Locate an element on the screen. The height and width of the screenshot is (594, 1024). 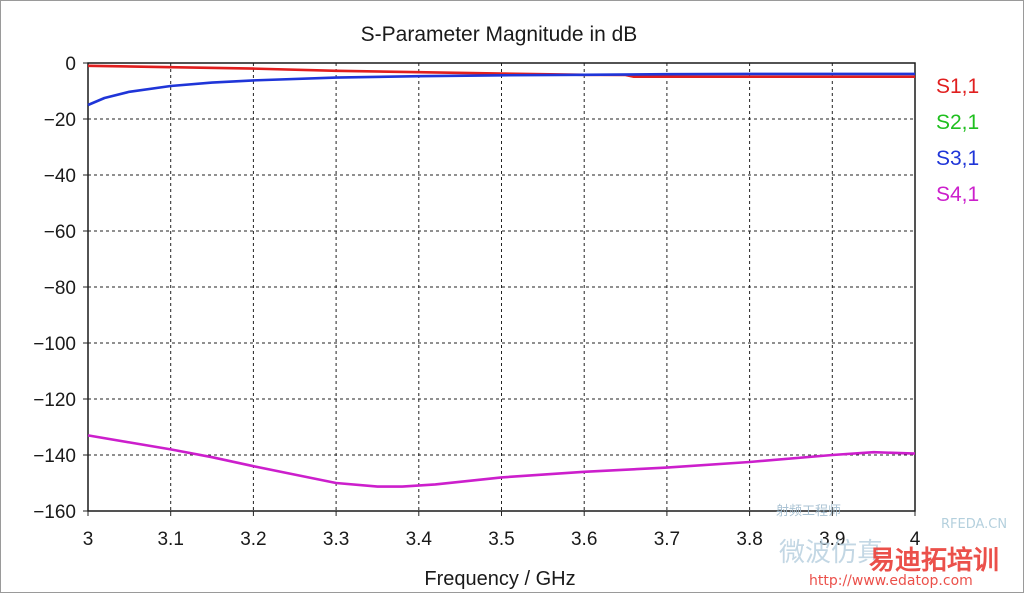
y-tick-label: −60 is located at coordinates (60, 232).